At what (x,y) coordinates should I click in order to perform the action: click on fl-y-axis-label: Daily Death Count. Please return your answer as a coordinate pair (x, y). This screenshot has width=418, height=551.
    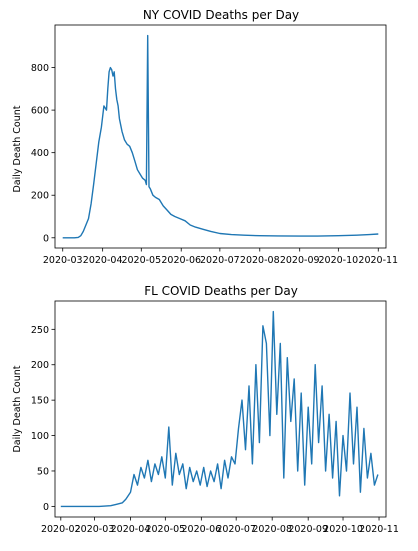
    Looking at the image, I should click on (17, 408).